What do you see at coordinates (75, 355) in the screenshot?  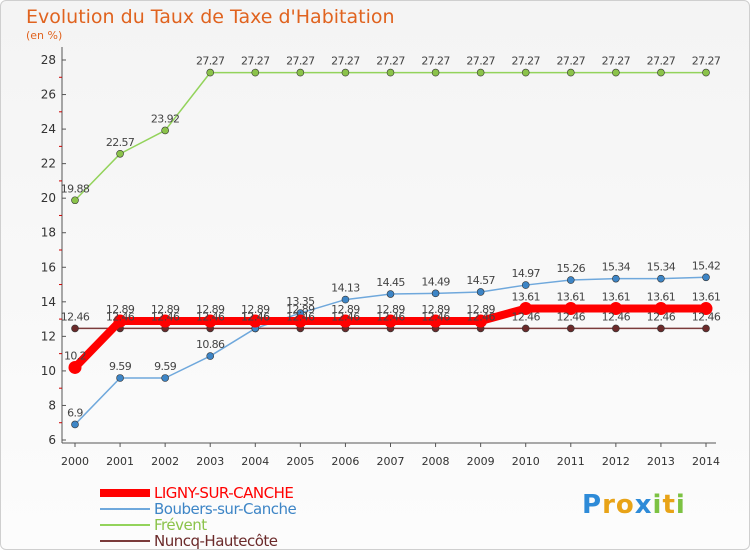 I see `data-label: 10.2` at bounding box center [75, 355].